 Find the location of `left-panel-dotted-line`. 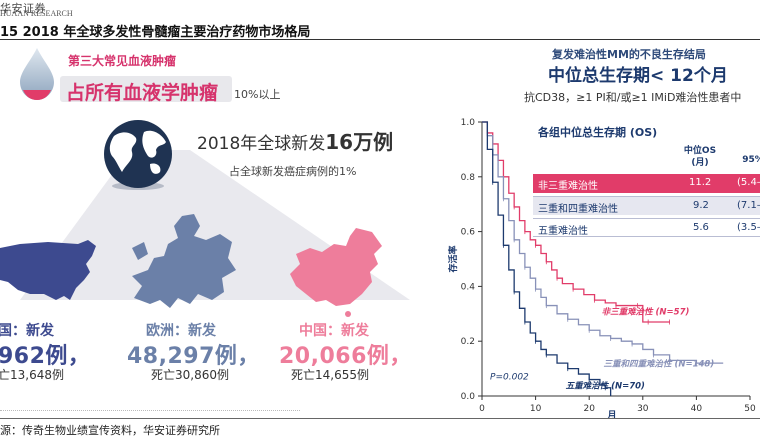

left-panel-dotted-line is located at coordinates (150, 410).